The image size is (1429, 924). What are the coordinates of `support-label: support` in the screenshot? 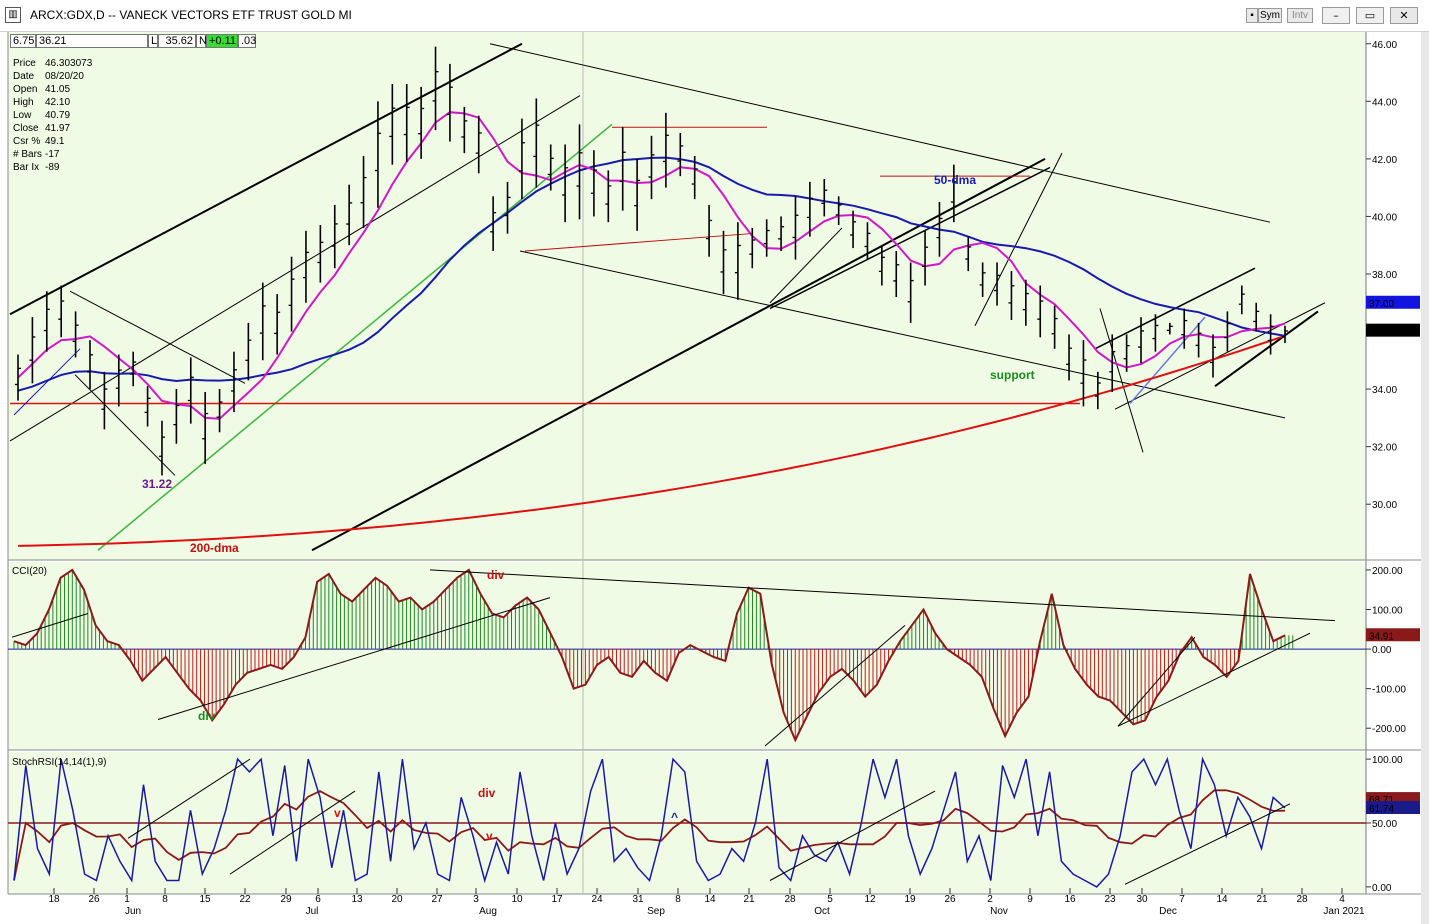 It's located at (1012, 375).